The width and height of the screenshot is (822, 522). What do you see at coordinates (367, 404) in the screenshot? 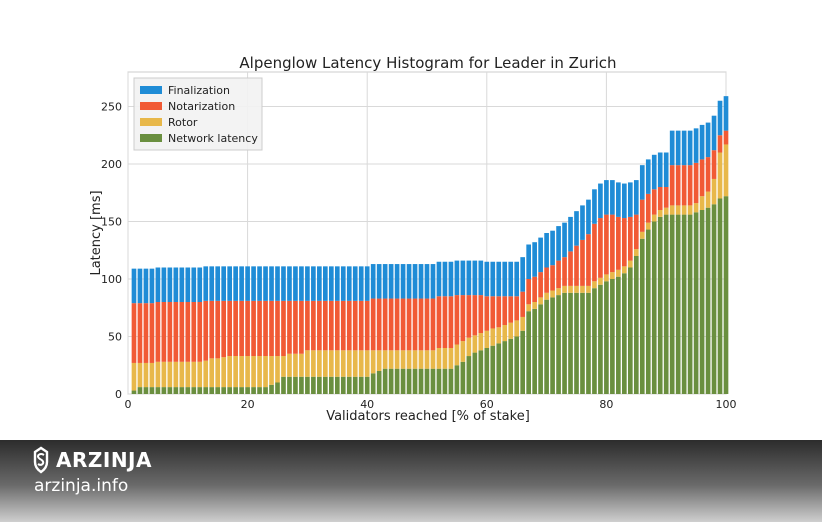
I see `x-tick-label: 40` at bounding box center [367, 404].